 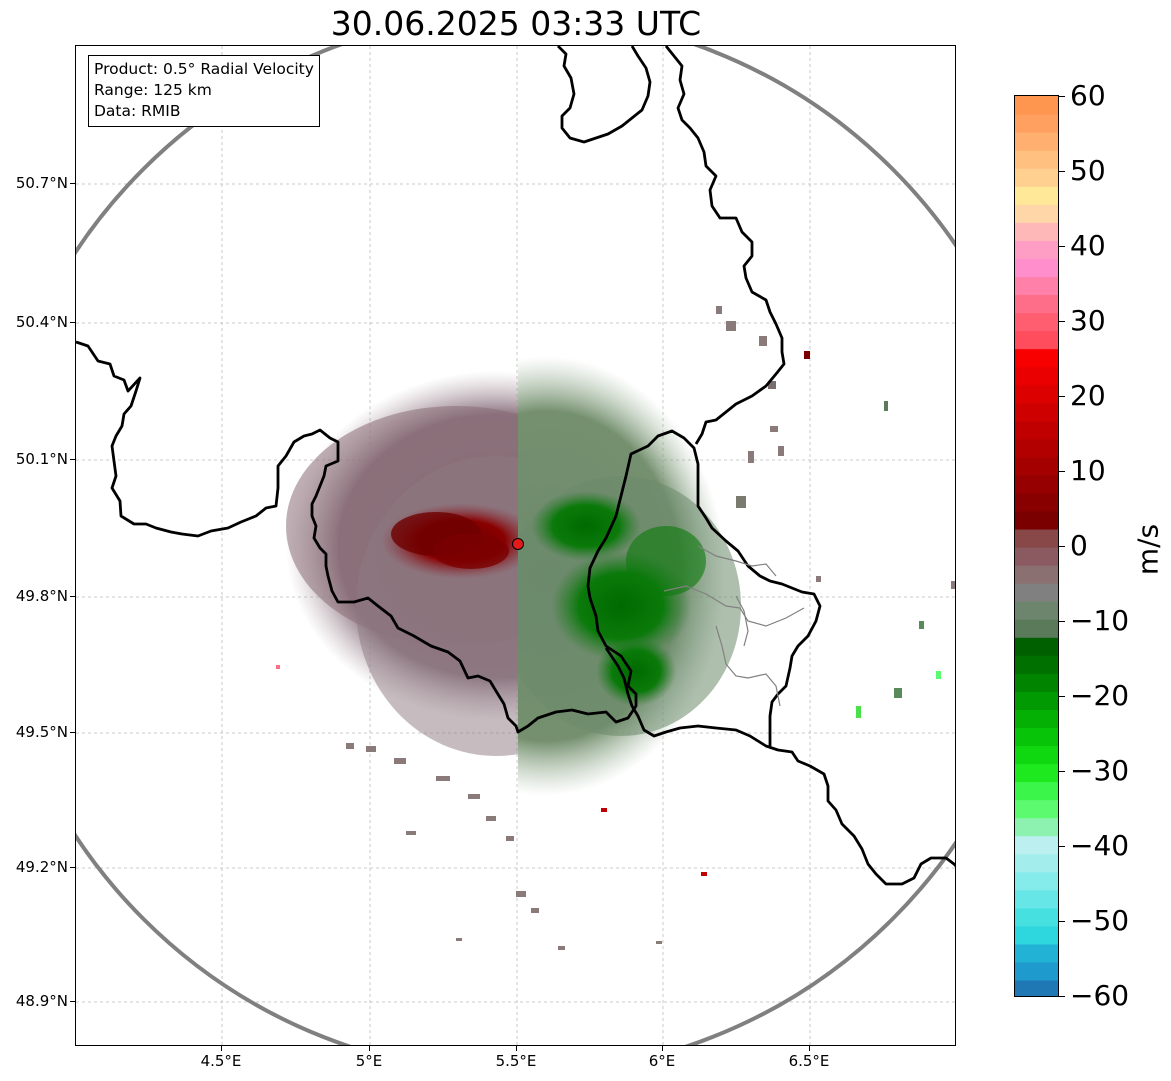 What do you see at coordinates (41, 183) in the screenshot?
I see `lat-label: 50.7°N` at bounding box center [41, 183].